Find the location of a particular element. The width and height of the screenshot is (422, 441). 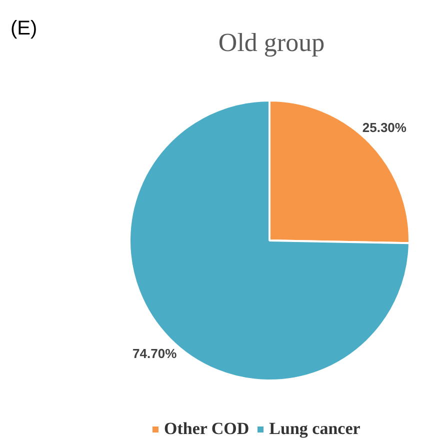

legend-label: Other COD is located at coordinates (207, 429).